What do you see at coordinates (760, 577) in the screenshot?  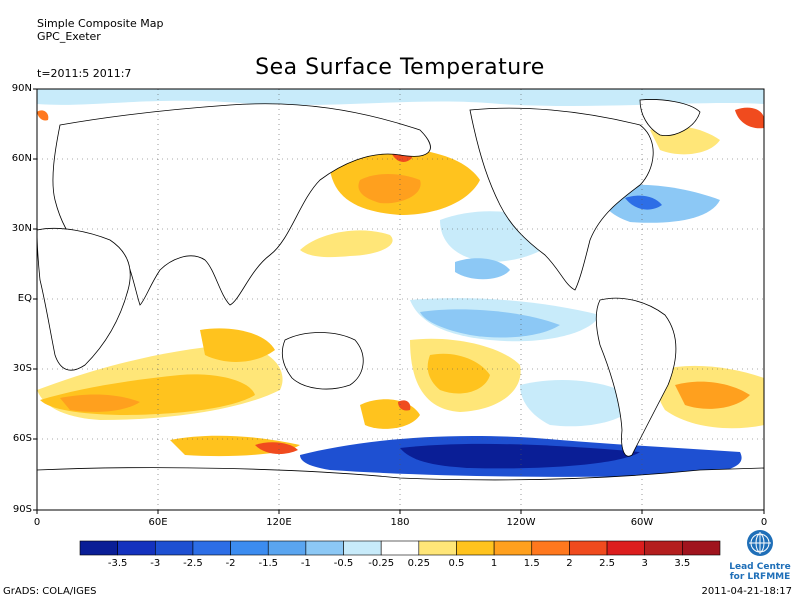 I see `logo-line2: for LRFMME` at bounding box center [760, 577].